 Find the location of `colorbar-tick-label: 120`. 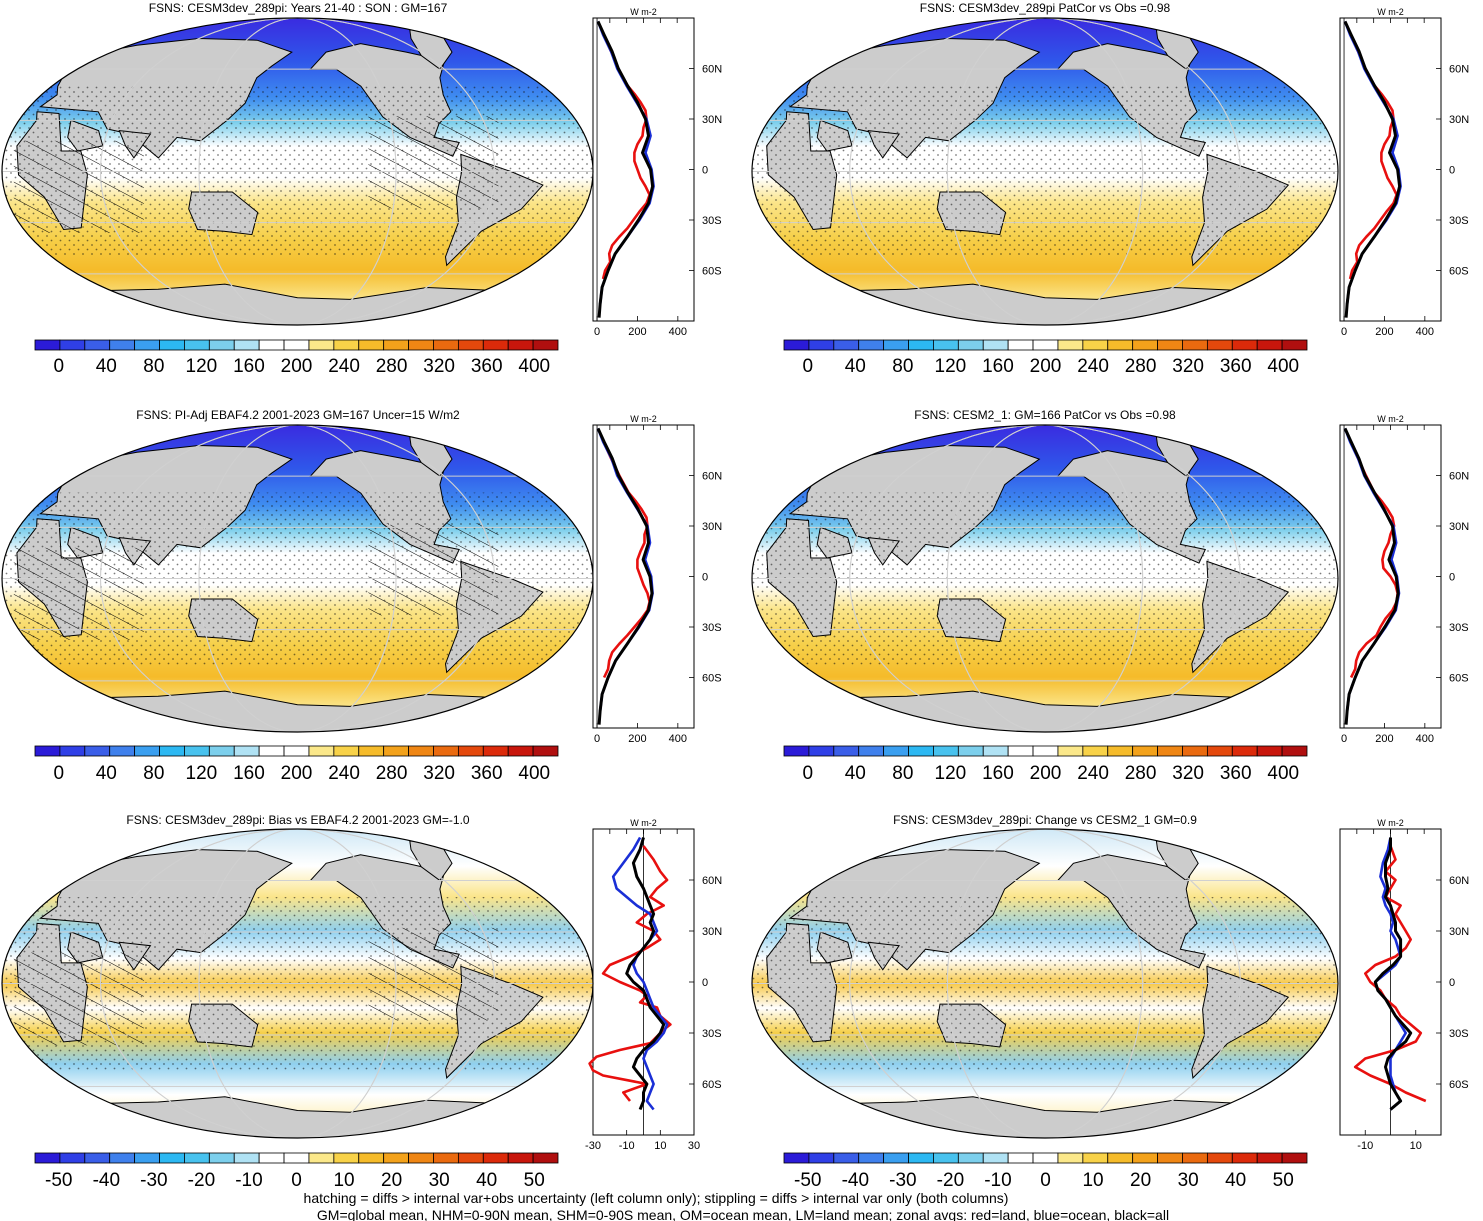

colorbar-tick-label: 120 is located at coordinates (202, 366).